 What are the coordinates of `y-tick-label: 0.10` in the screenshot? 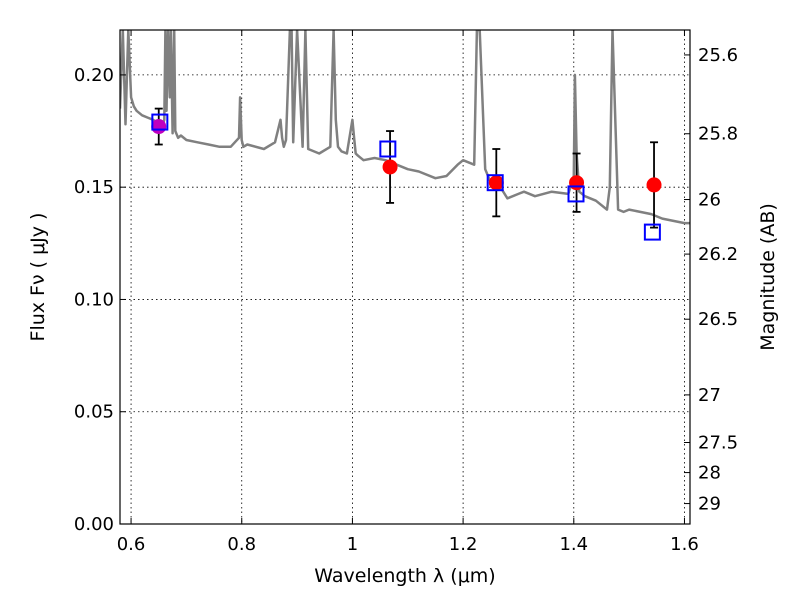 It's located at (94, 299).